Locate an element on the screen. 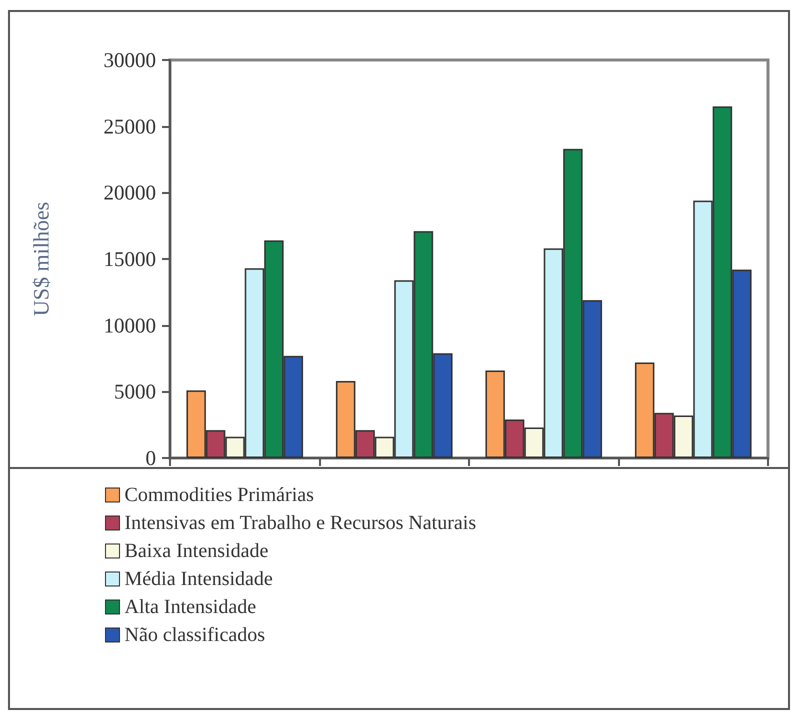  y-tick-label: 15000 is located at coordinates (130, 259).